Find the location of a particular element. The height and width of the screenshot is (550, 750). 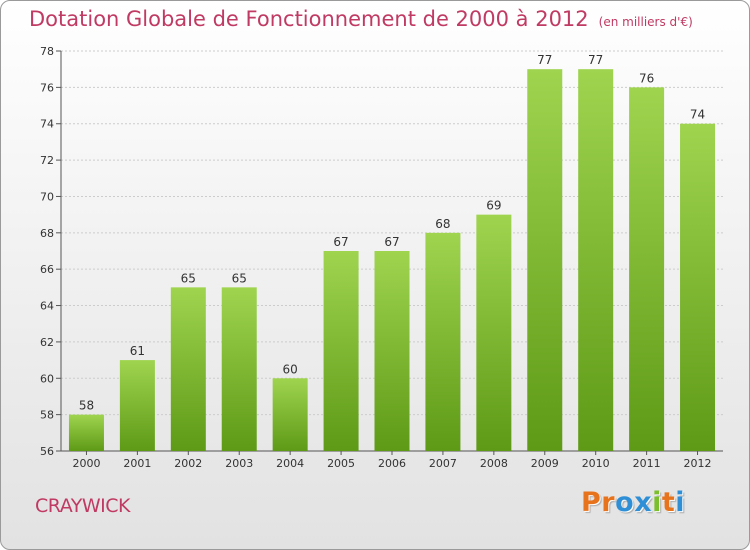

data-label-2004: 60 is located at coordinates (290, 369).